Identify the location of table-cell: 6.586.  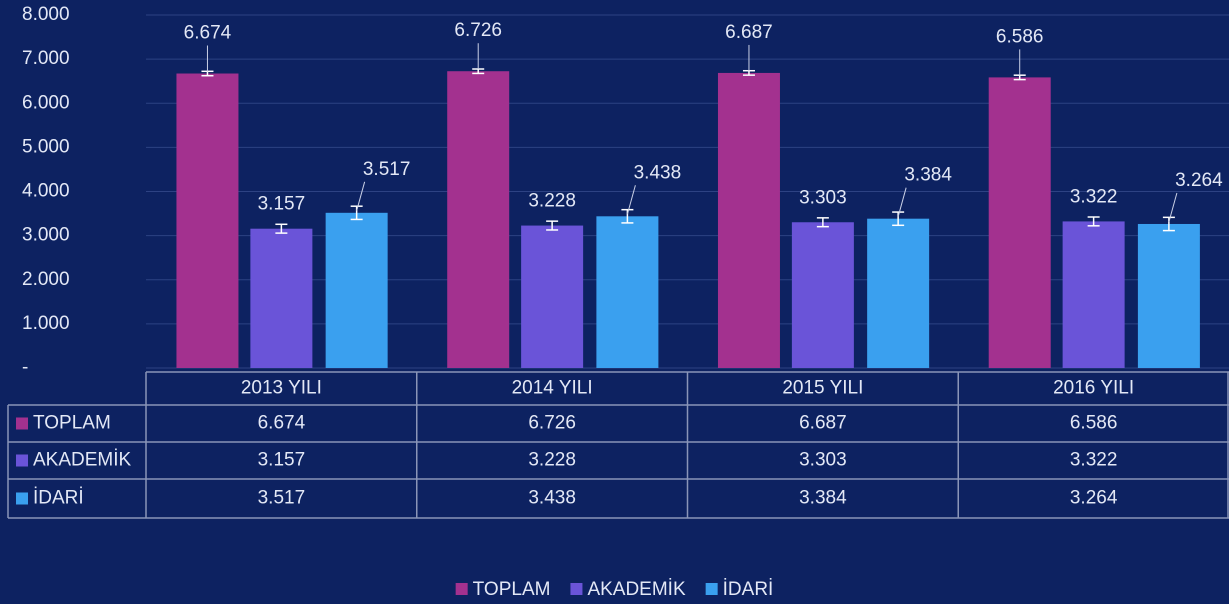
(1094, 423).